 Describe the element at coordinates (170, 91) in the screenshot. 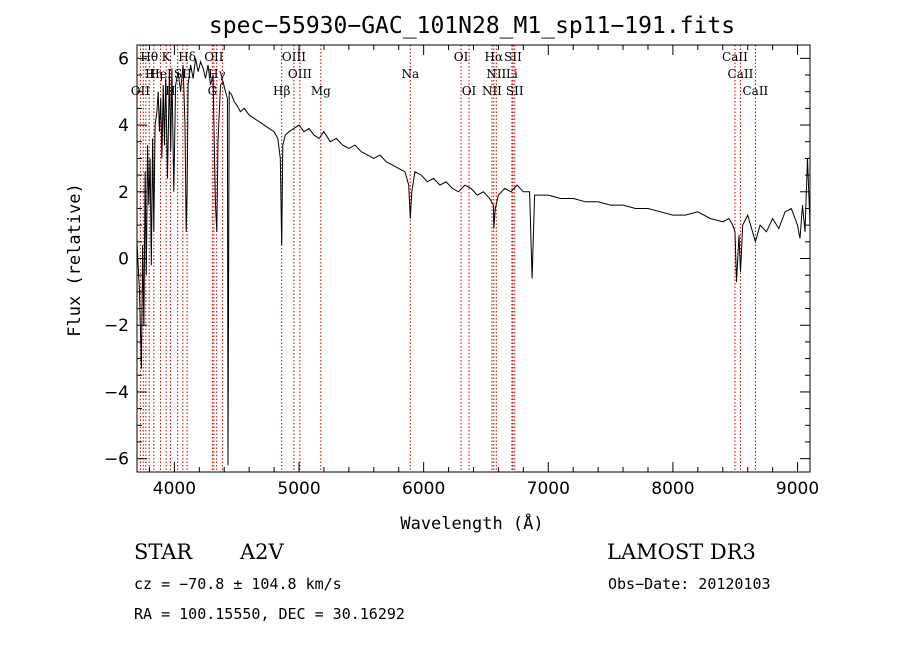

I see `line-label: H` at that location.